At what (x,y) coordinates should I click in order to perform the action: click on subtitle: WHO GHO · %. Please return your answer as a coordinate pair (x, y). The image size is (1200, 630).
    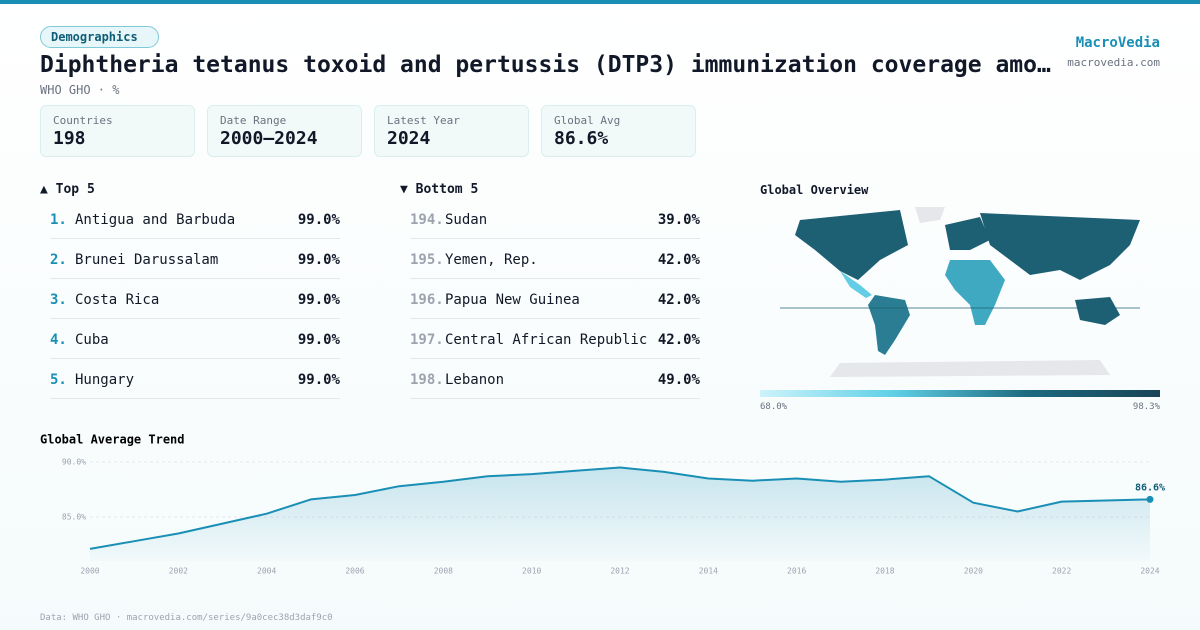
    Looking at the image, I should click on (80, 90).